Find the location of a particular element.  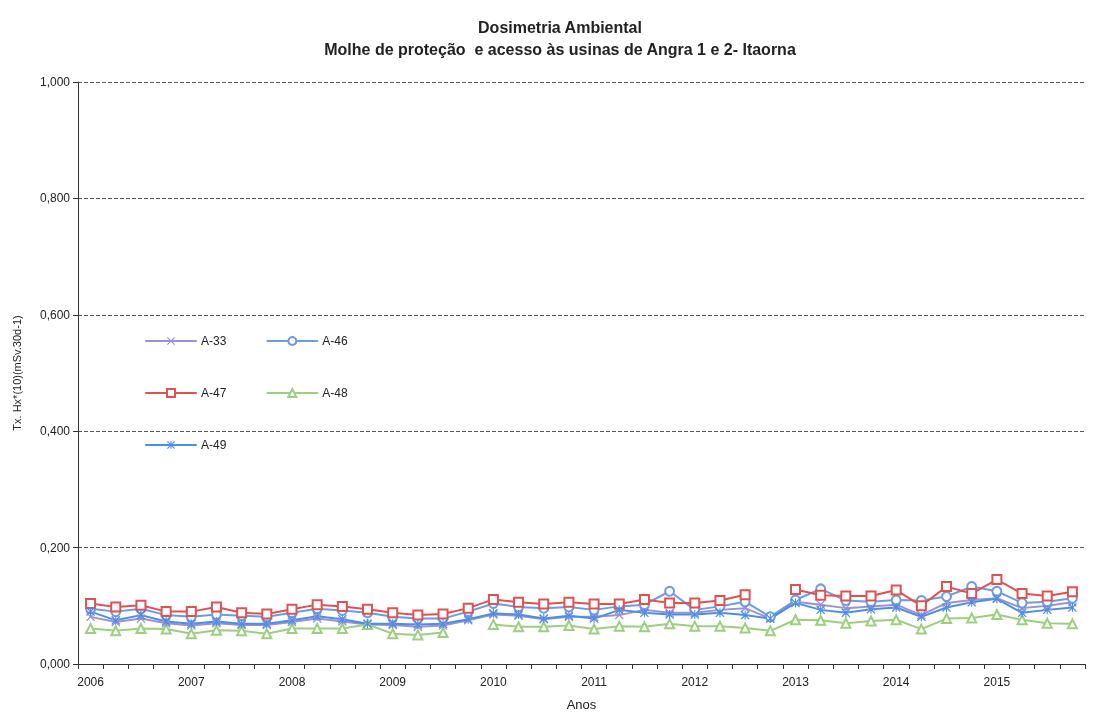

y-tick-label: 0,400 is located at coordinates (55, 431).